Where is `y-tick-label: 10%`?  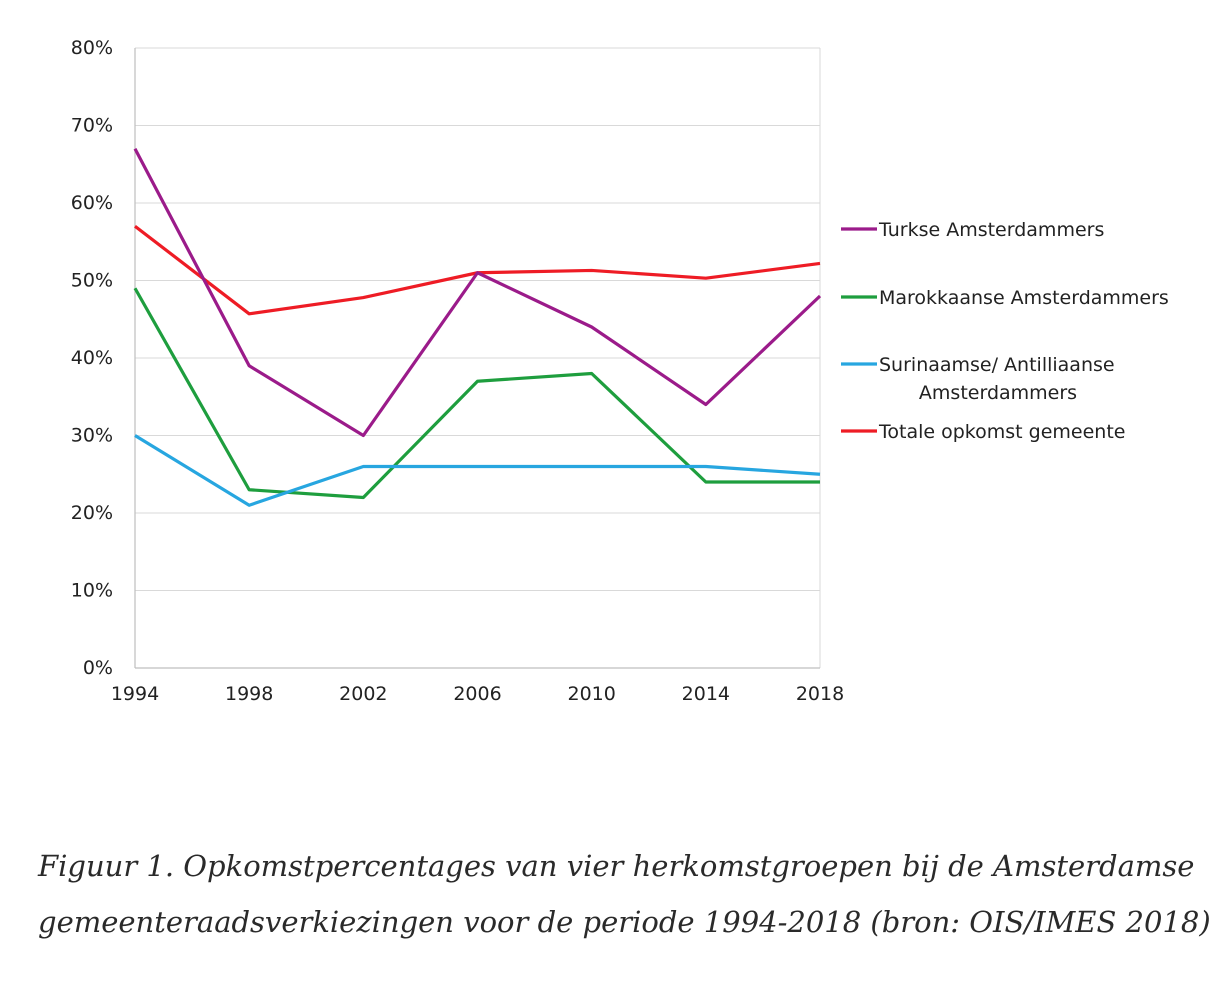
y-tick-label: 10% is located at coordinates (92, 591).